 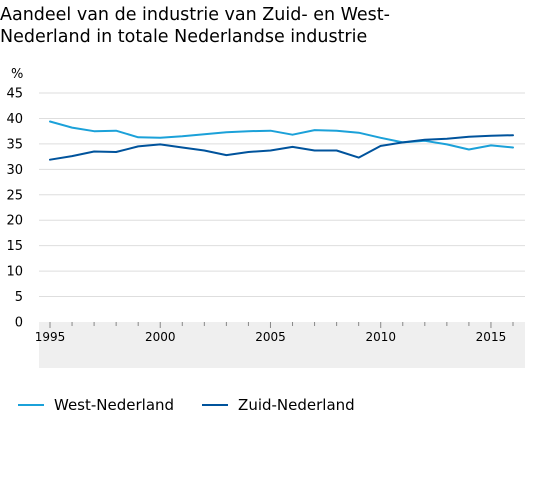 What do you see at coordinates (14, 209) in the screenshot?
I see `y-tick-labels: 0 5 10 15 20 25 30 35 40 45` at bounding box center [14, 209].